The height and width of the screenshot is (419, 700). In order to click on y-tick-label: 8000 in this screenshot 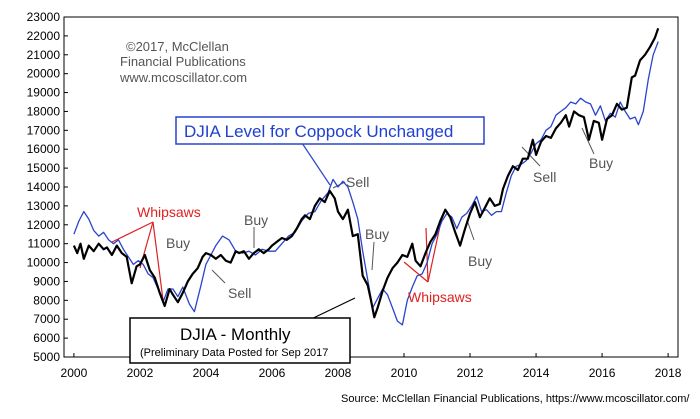, I will do `click(46, 300)`.